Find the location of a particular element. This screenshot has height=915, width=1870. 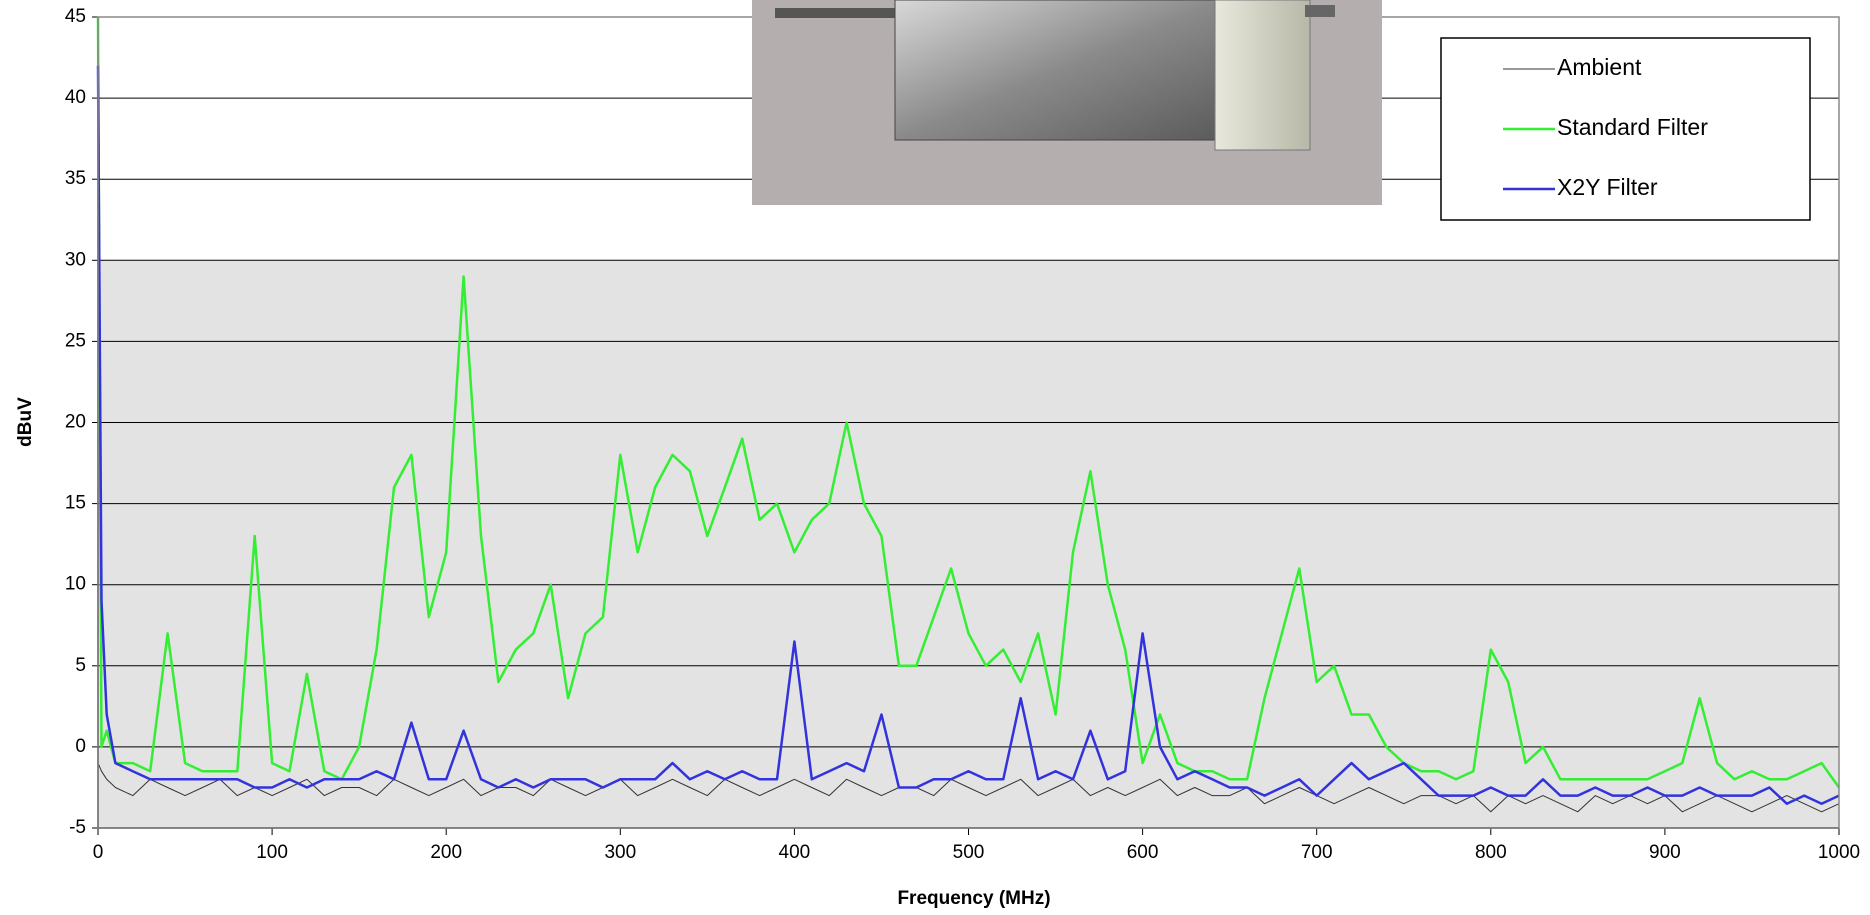

x-tick-label: 500 is located at coordinates (969, 852).